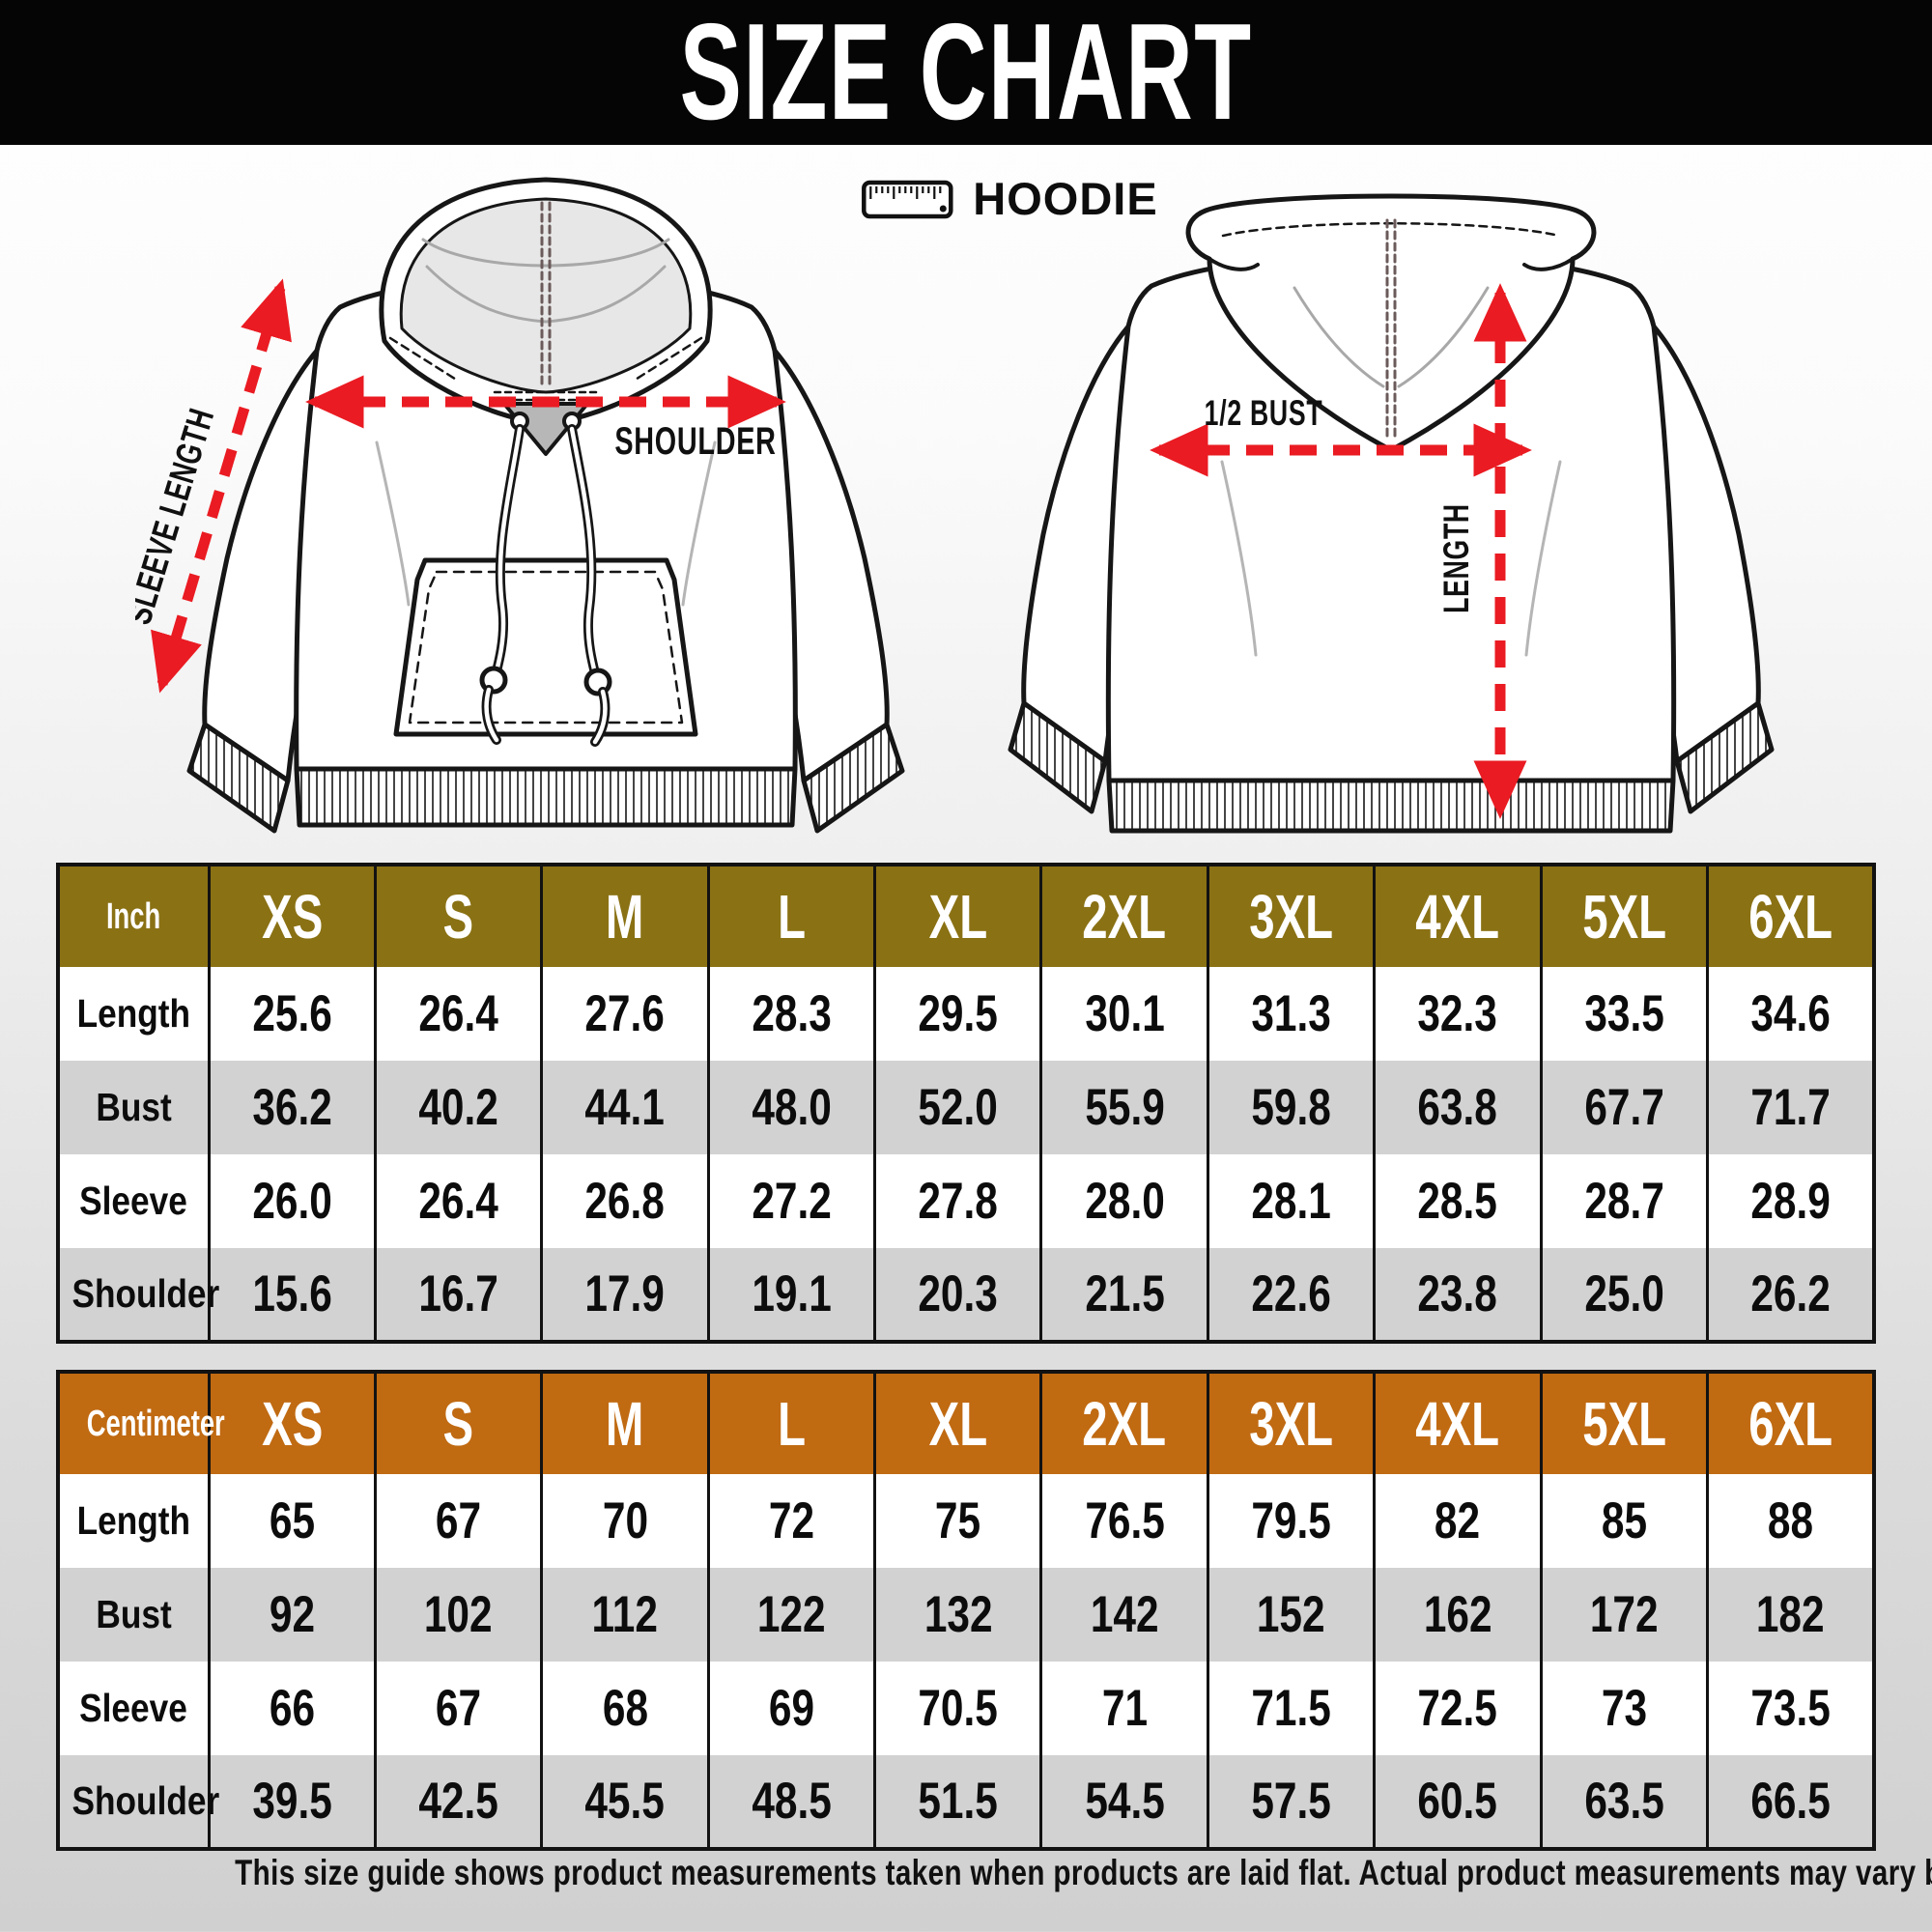  I want to click on value-cell-length-5xl: 33.5, so click(1623, 1014).